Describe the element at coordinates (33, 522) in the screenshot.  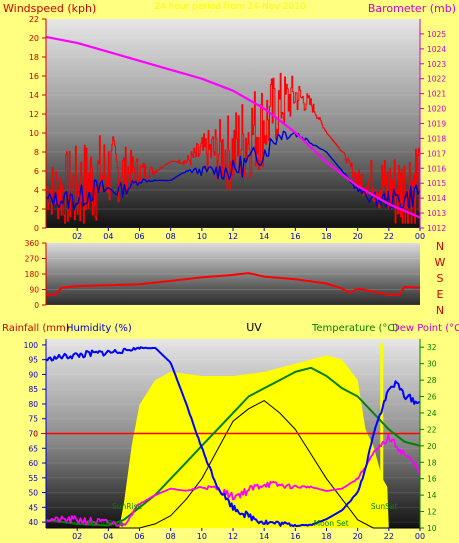
I see `humidity-tick-label: 40` at that location.